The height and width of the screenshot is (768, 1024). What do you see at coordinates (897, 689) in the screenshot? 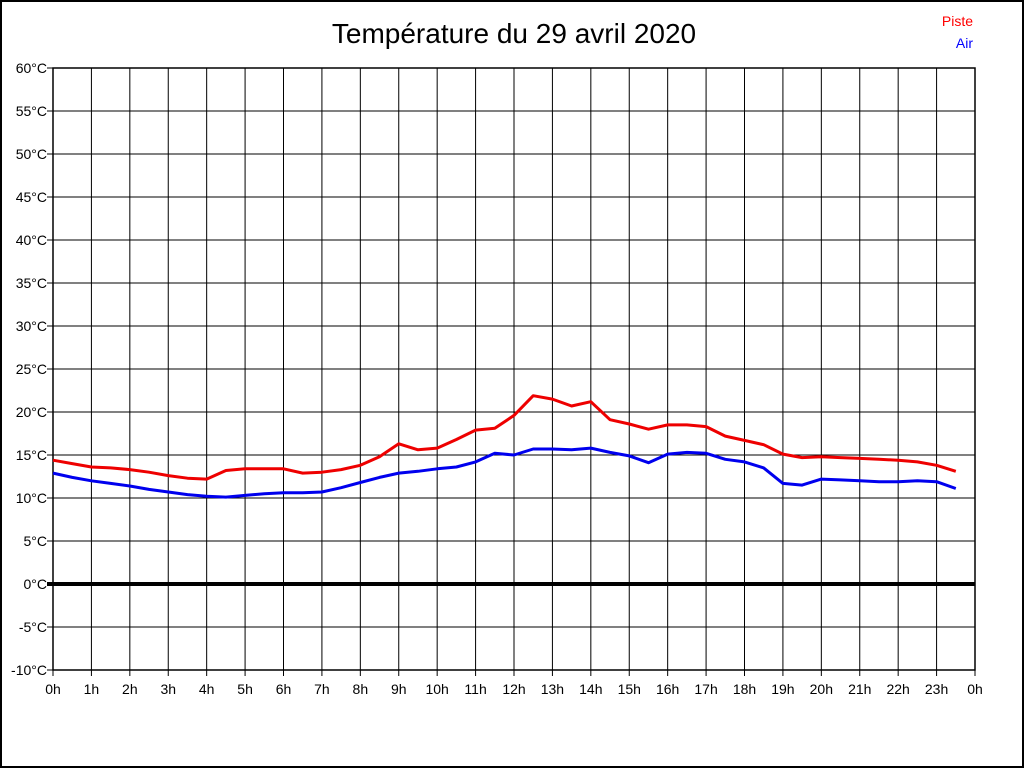
I see `x-tick-label: 22h` at bounding box center [897, 689].